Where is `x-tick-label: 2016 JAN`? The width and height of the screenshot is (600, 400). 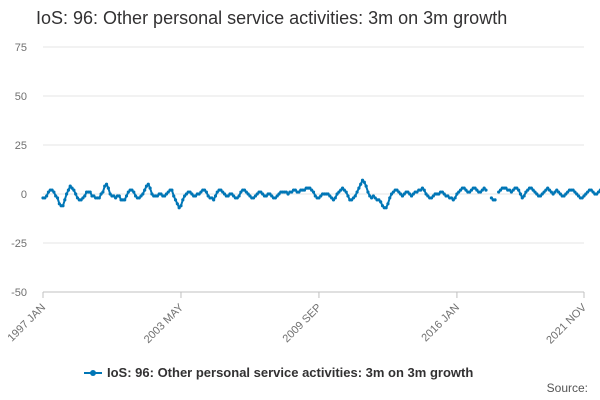 x-tick-label: 2016 JAN is located at coordinates (440, 323).